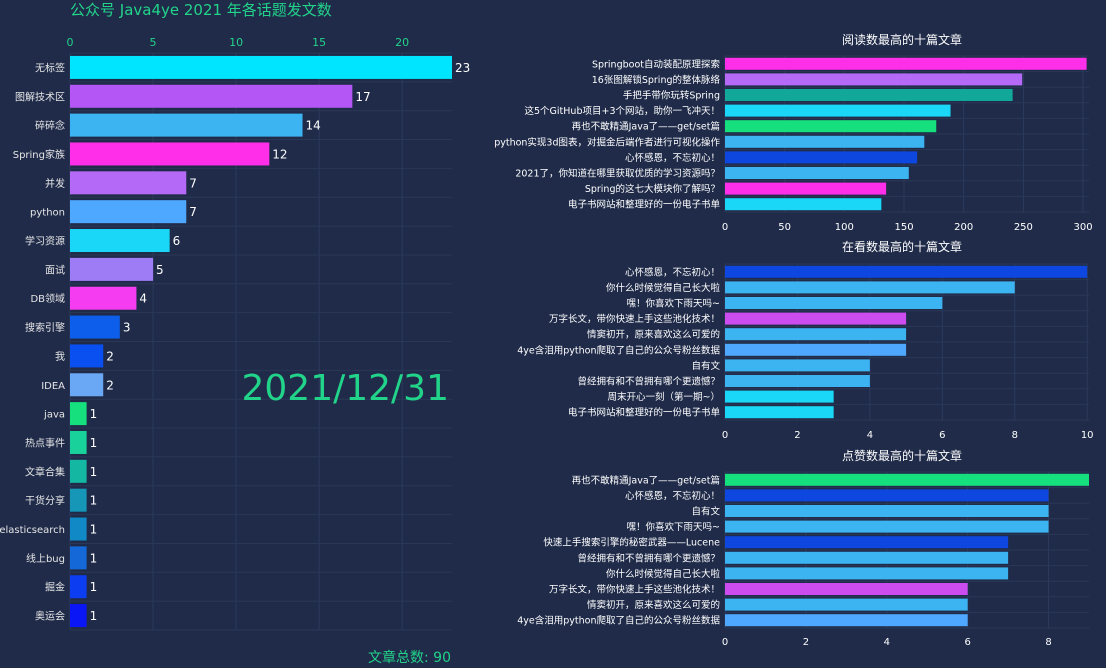 The image size is (1106, 668). I want to click on sub-category-label: 情窦初开，原来喜欢这么可爱的, so click(653, 605).